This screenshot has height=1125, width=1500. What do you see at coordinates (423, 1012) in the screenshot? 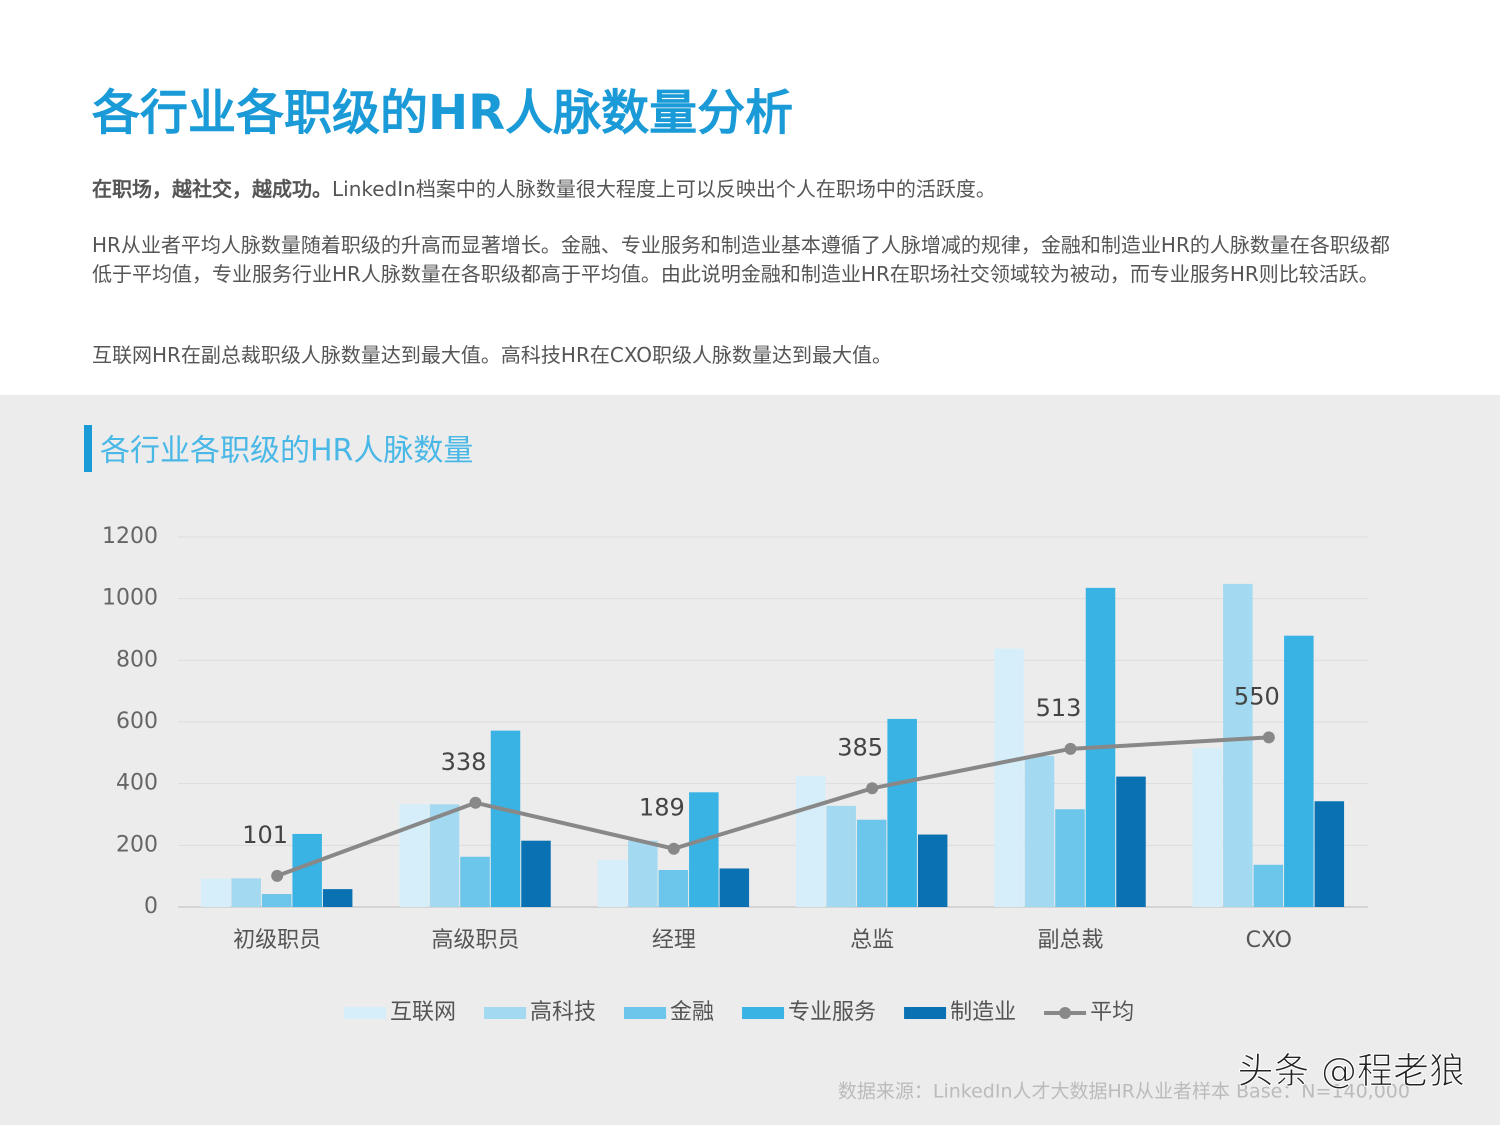
I see `legend-label: 互联网` at bounding box center [423, 1012].